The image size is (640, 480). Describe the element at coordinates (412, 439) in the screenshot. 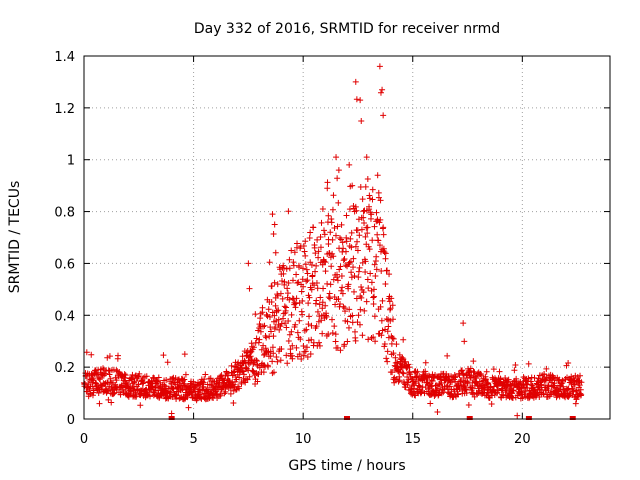

I see `x-tick-label: 15` at that location.